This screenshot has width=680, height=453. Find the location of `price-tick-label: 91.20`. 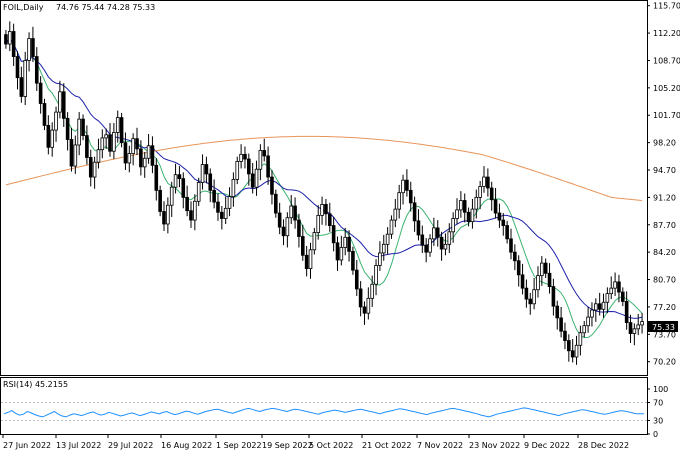

price-tick-label: 91.20 is located at coordinates (664, 197).